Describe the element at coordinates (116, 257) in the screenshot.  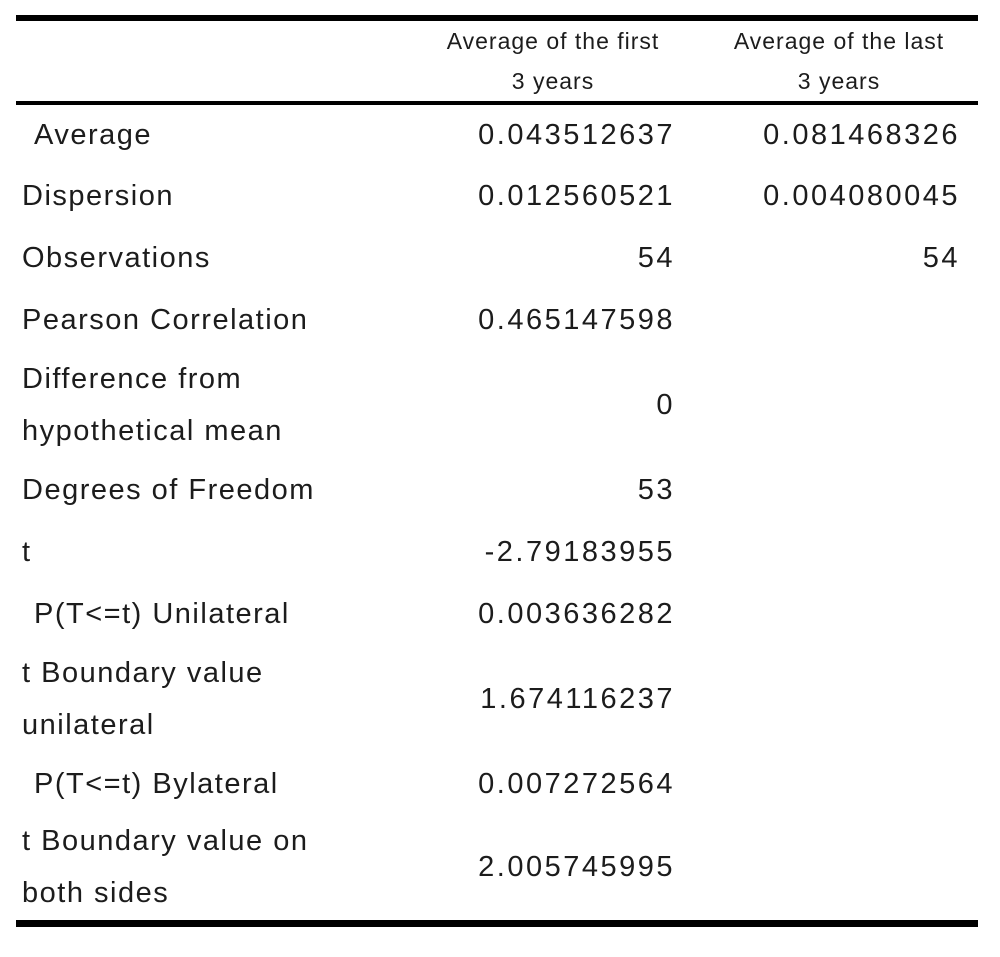
I see `row-label: Observations` at that location.